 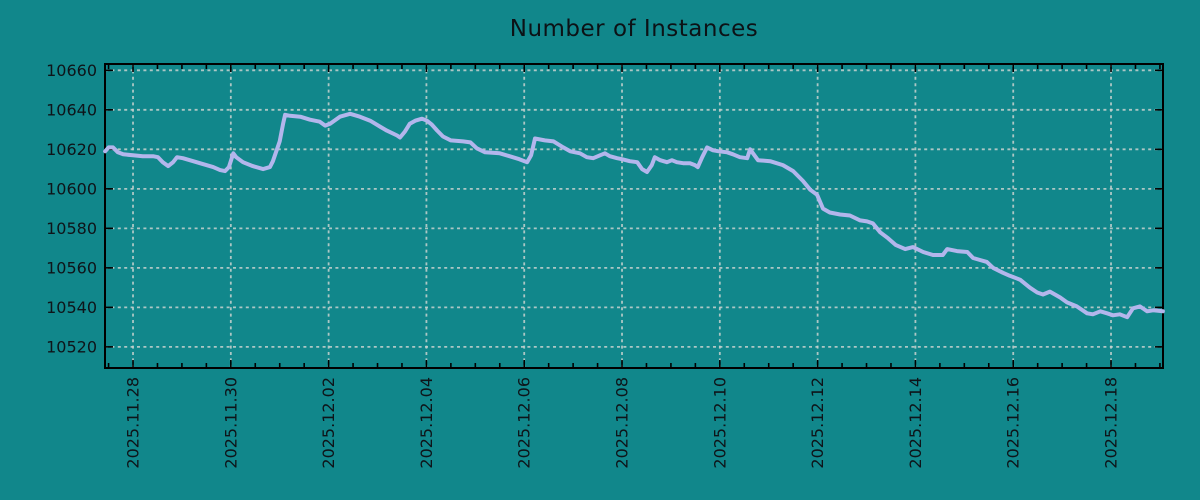 What do you see at coordinates (71, 346) in the screenshot?
I see `y-tick-label: 10520` at bounding box center [71, 346].